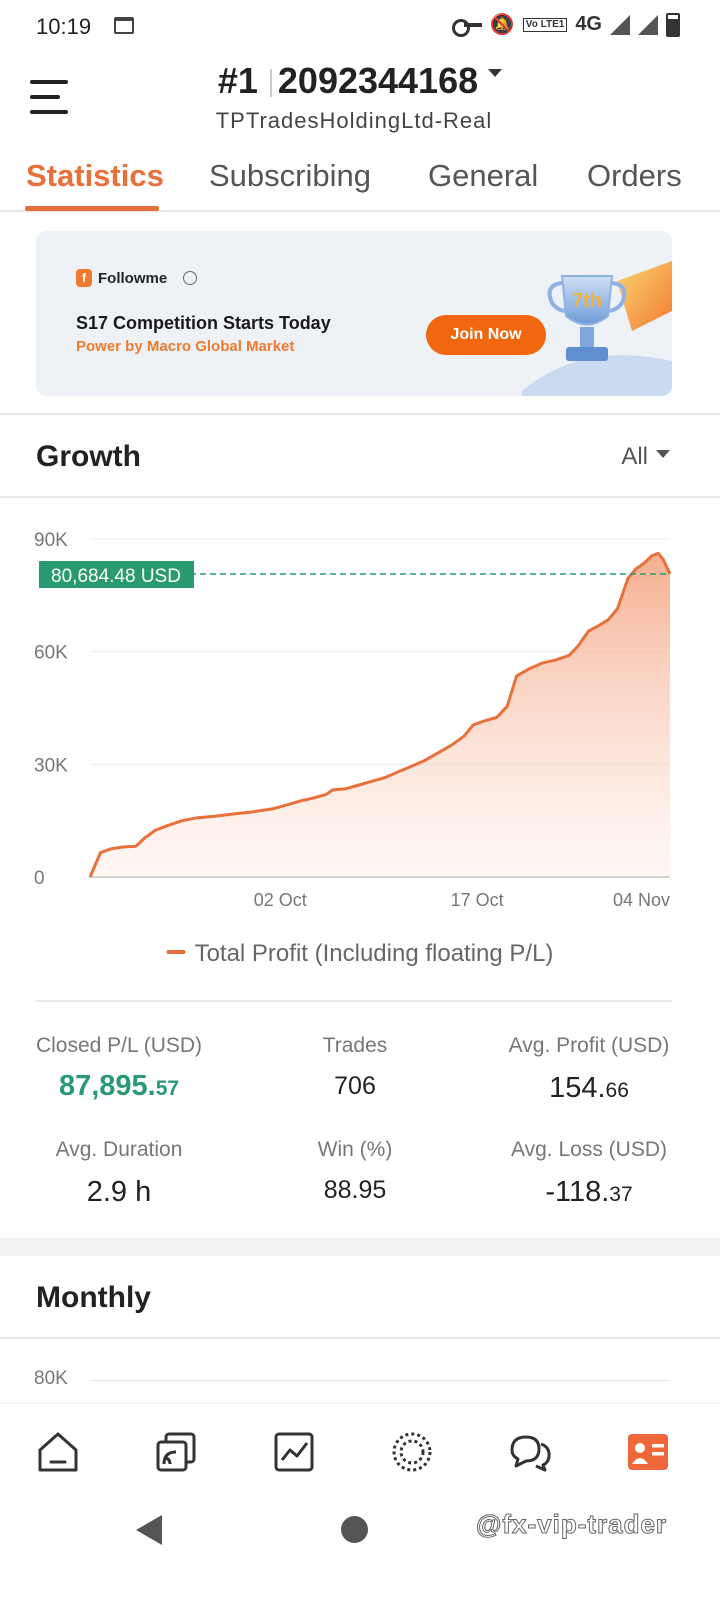 The width and height of the screenshot is (720, 1600). Describe the element at coordinates (477, 900) in the screenshot. I see `x-tick-label: 17 Oct` at that location.